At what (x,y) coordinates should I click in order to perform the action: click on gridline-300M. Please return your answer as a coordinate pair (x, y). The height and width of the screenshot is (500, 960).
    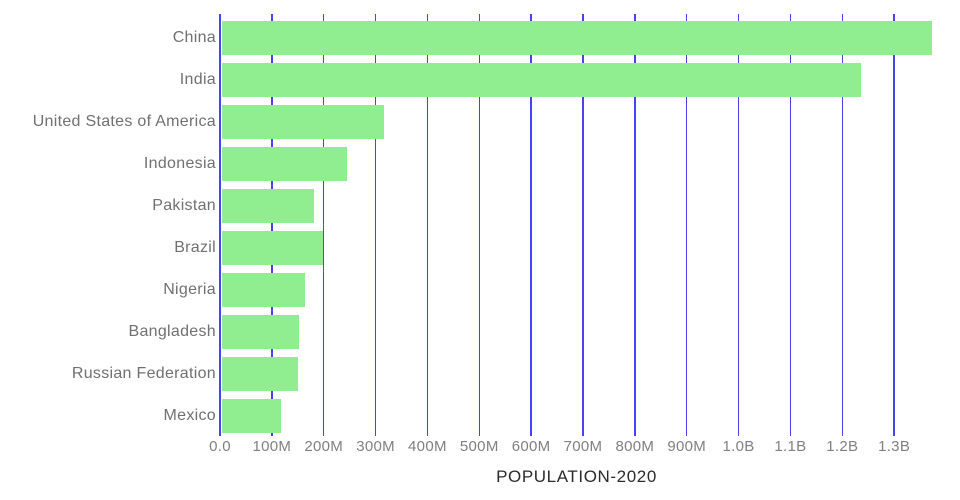
    Looking at the image, I should click on (375, 225).